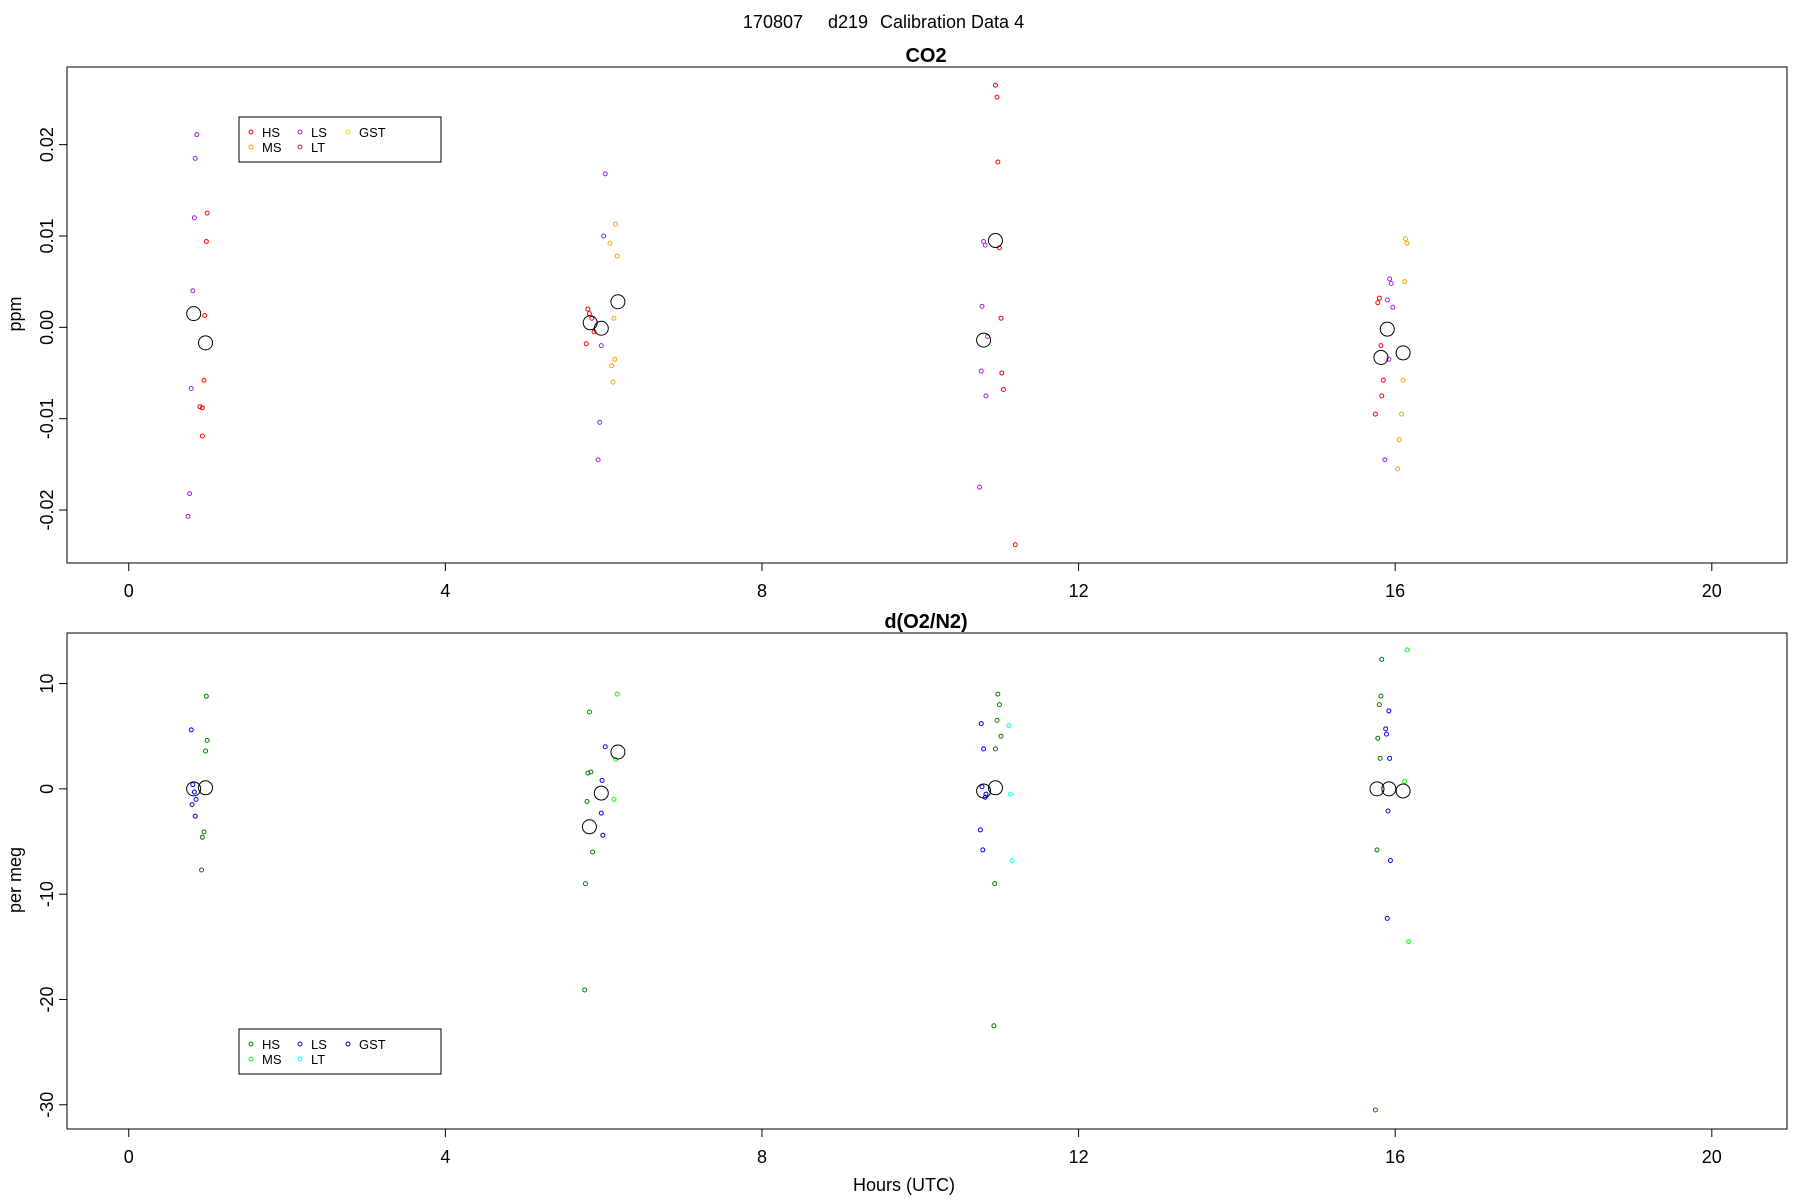  What do you see at coordinates (129, 1157) in the screenshot?
I see `o2n2-x-tick-label: 0` at bounding box center [129, 1157].